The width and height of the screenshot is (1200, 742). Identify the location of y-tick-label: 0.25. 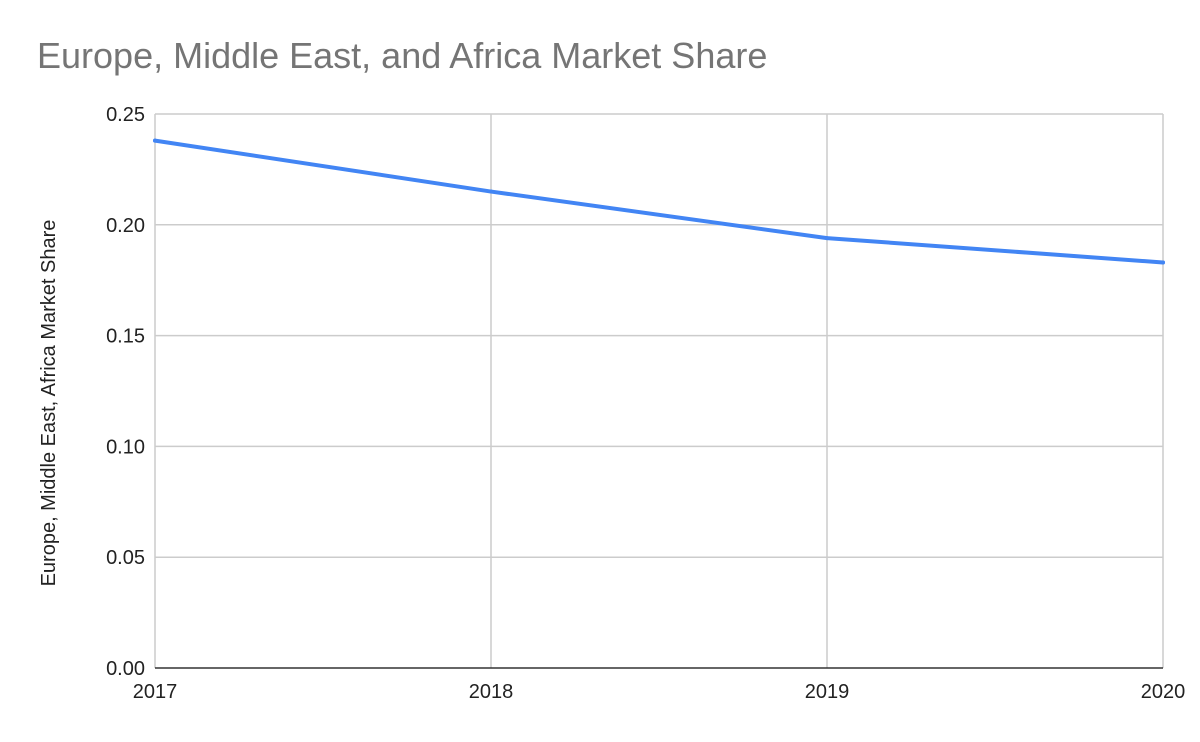
(125, 115).